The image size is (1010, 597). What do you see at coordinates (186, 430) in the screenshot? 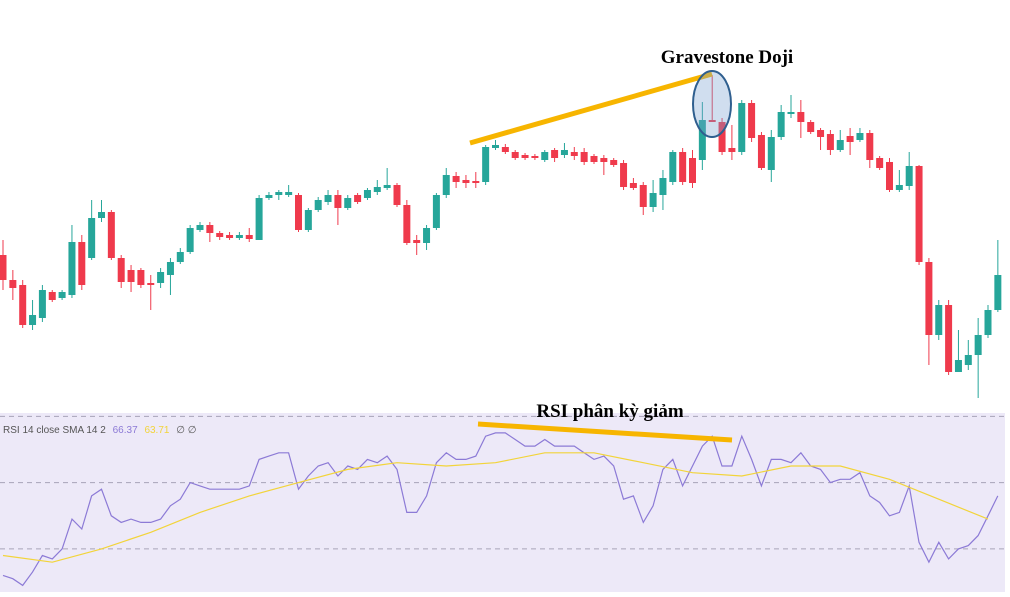
I see `legend-suffix: ∅ ∅` at bounding box center [186, 430].